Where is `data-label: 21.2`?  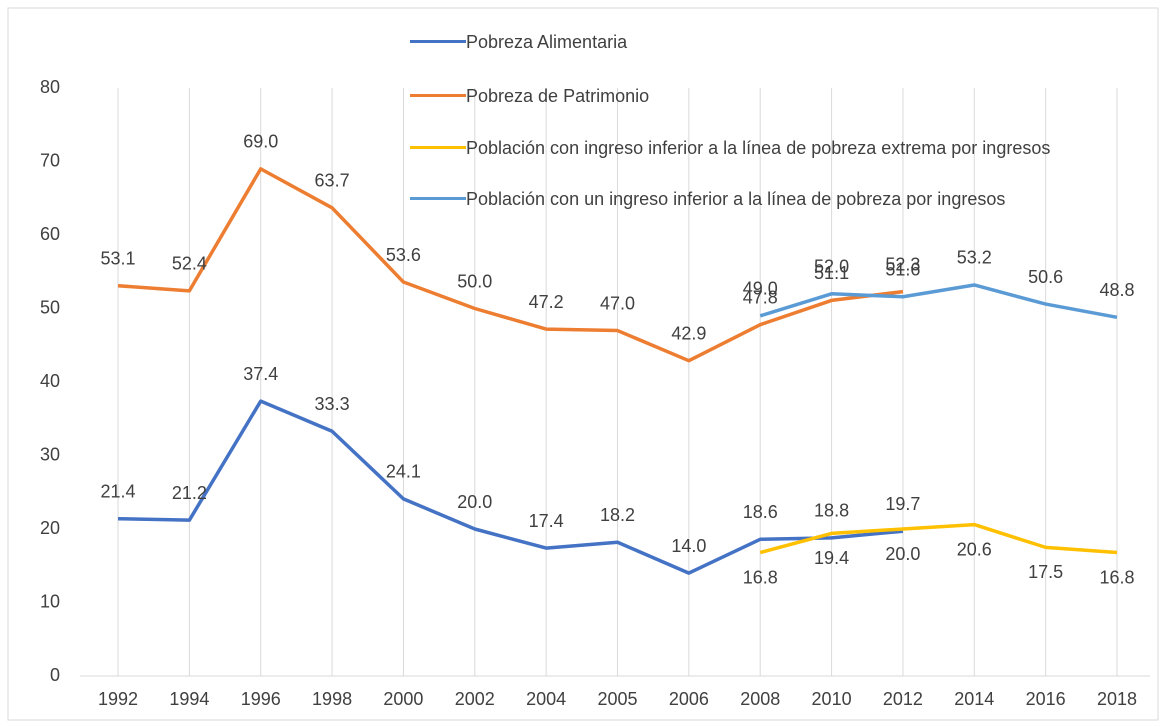 data-label: 21.2 is located at coordinates (189, 493).